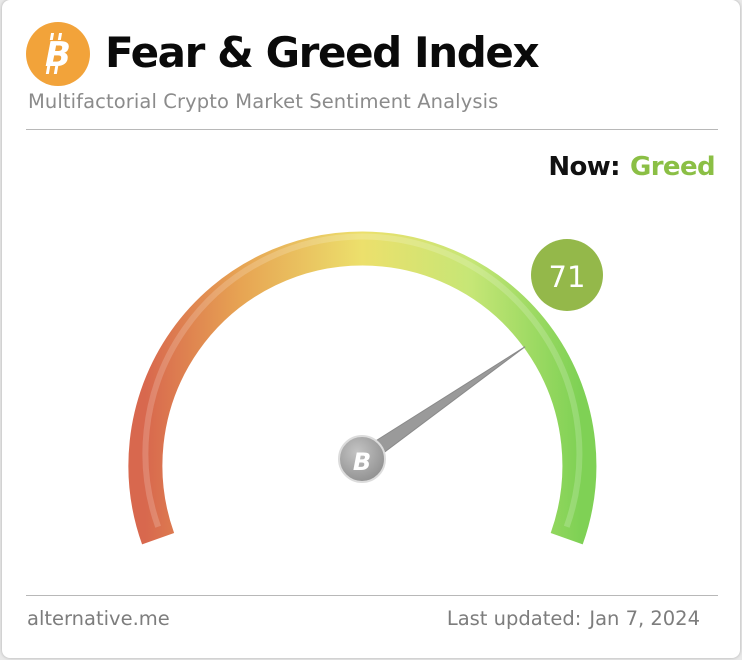 The height and width of the screenshot is (660, 742). What do you see at coordinates (98, 618) in the screenshot?
I see `source-link: alternative.me` at bounding box center [98, 618].